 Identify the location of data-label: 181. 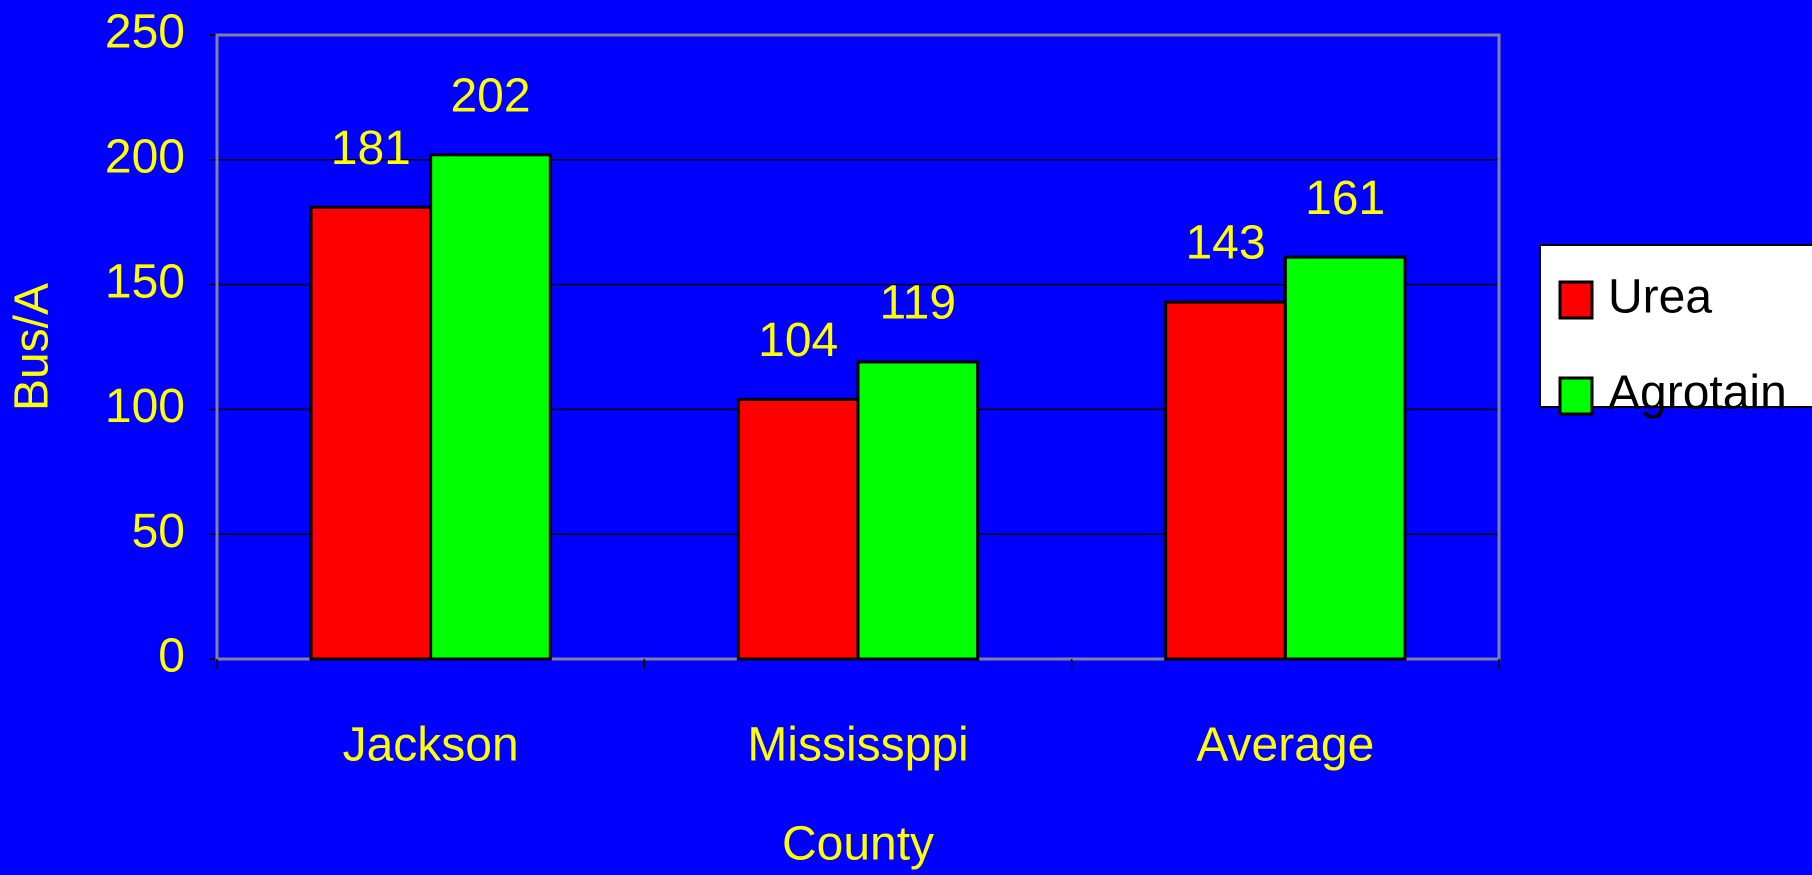
(371, 148).